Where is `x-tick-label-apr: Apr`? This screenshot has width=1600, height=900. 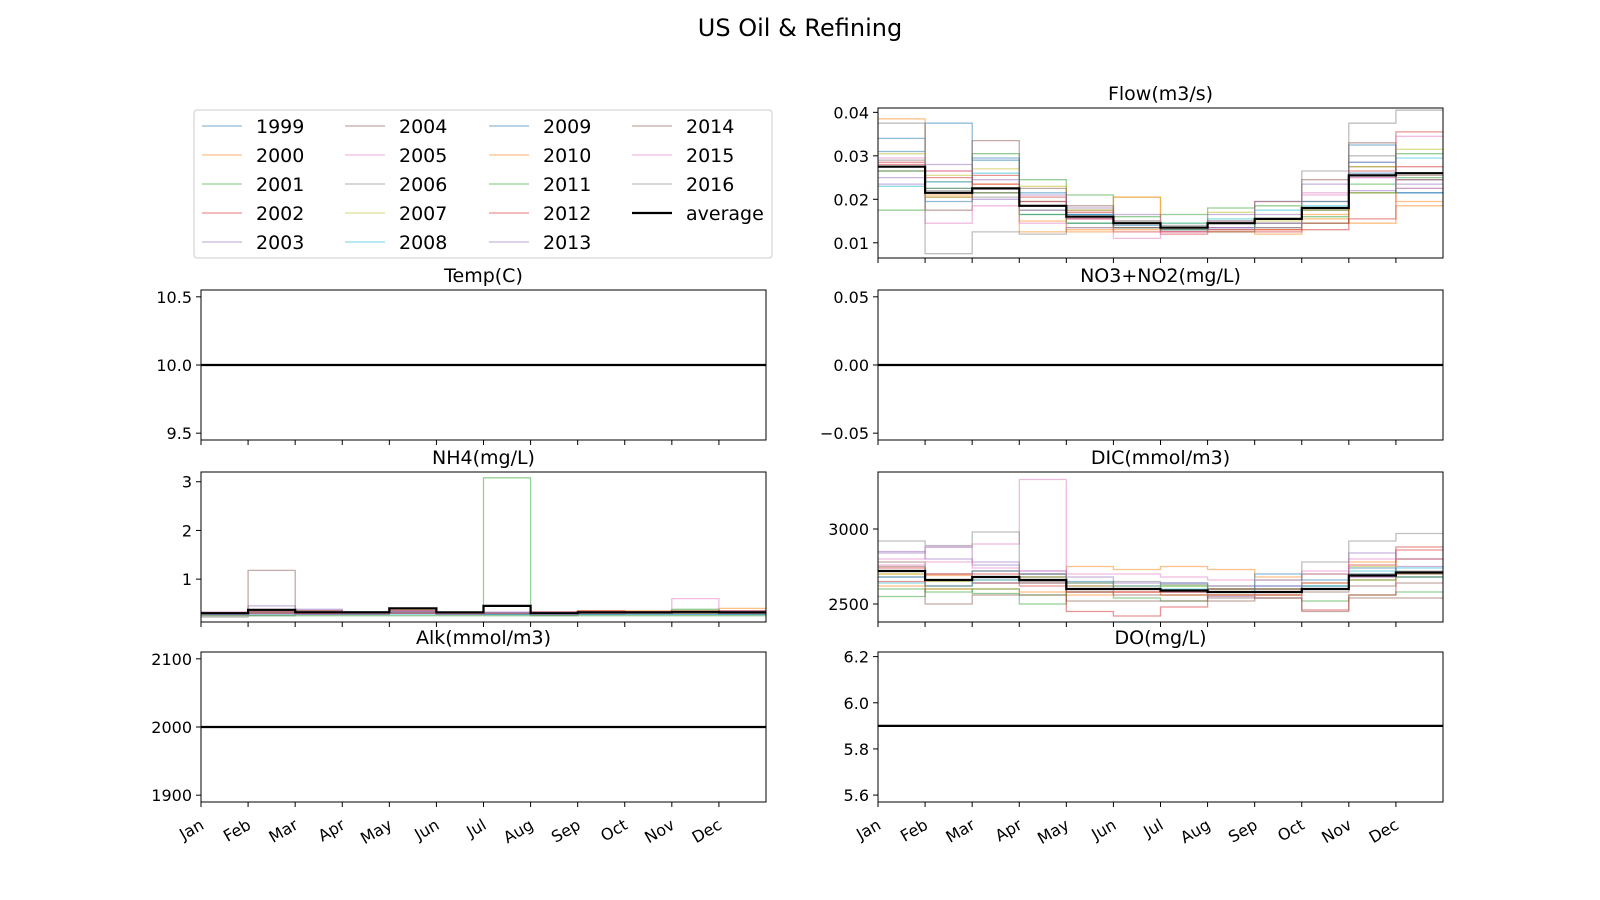 x-tick-label-apr: Apr is located at coordinates (332, 830).